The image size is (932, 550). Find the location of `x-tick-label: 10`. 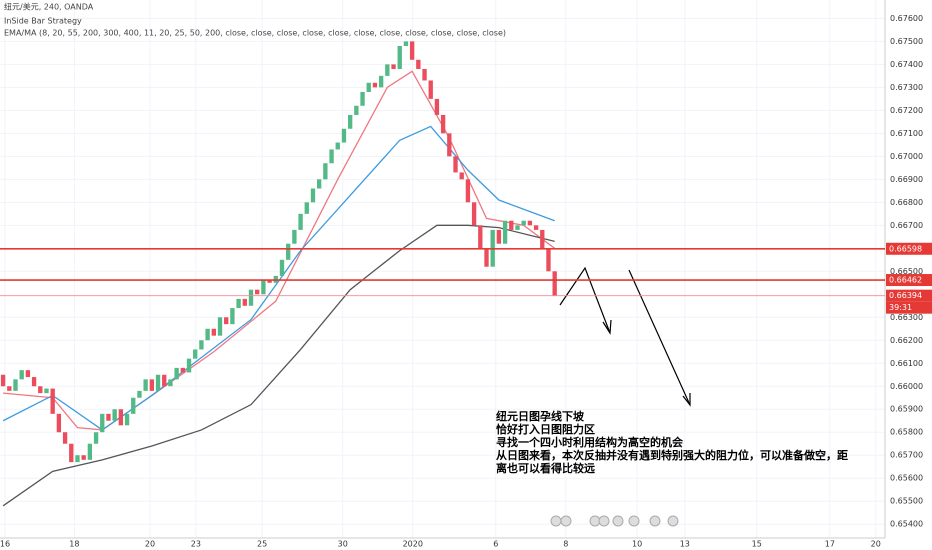

x-tick-label: 10 is located at coordinates (637, 544).